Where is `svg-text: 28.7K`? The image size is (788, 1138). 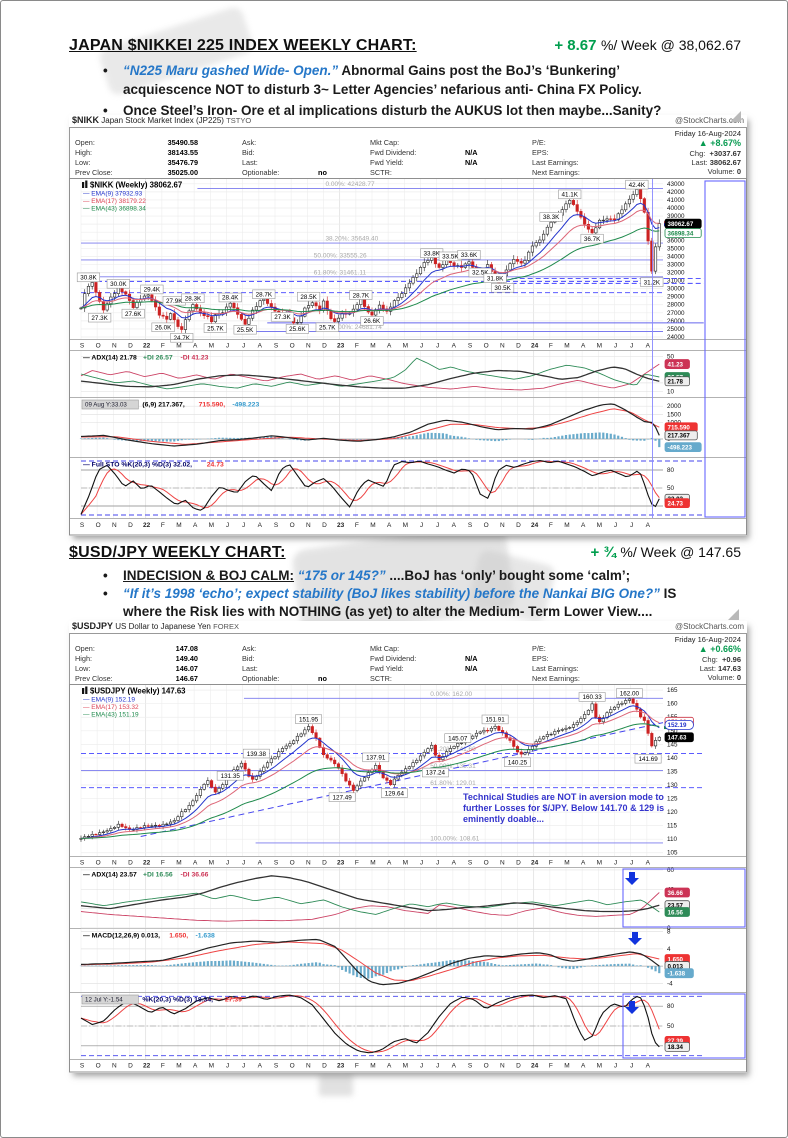
svg-text: 28.7K is located at coordinates (264, 294).